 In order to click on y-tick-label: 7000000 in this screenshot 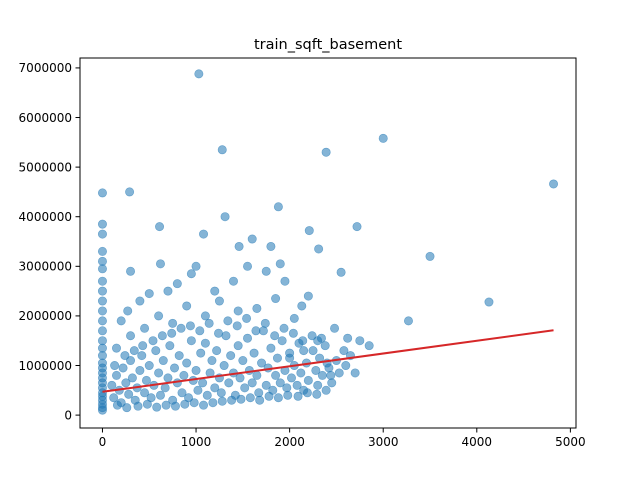, I will do `click(45, 68)`.